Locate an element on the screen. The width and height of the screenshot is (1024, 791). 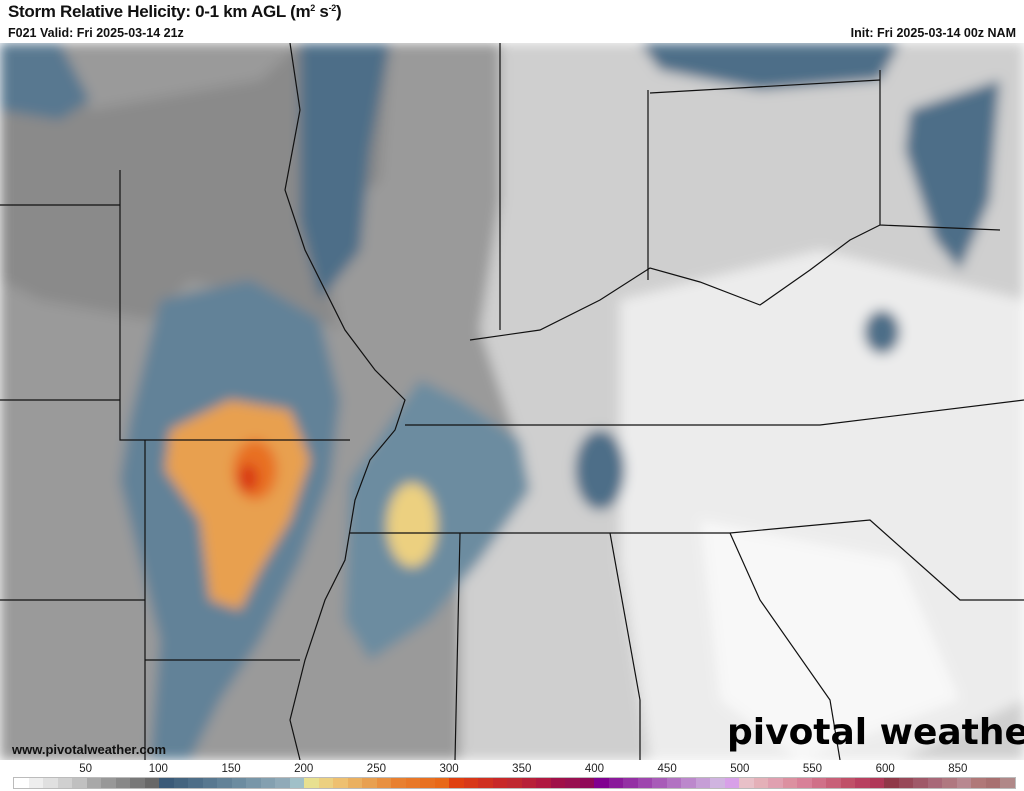
colorbar-label: 150 is located at coordinates (231, 769).